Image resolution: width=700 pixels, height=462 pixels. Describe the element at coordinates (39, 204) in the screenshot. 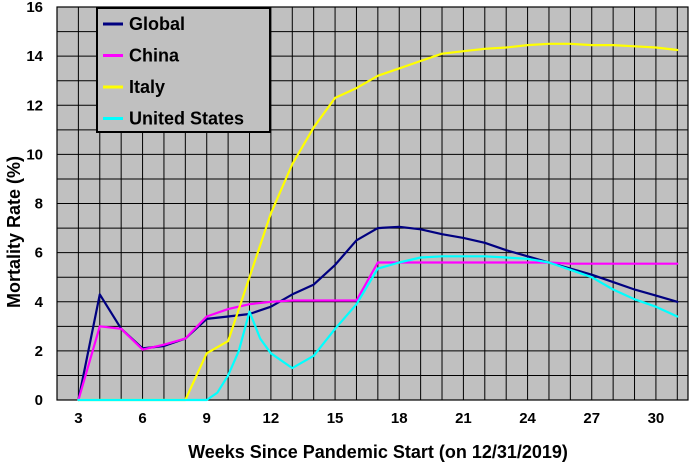

I see `y-tick-label: 8` at that location.